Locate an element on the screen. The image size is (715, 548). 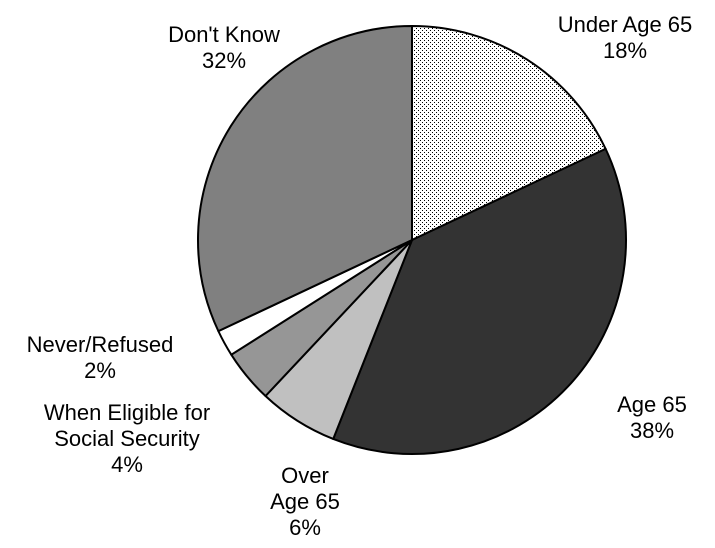
pie-label-don-t-know: Don't Know 32% is located at coordinates (224, 47).